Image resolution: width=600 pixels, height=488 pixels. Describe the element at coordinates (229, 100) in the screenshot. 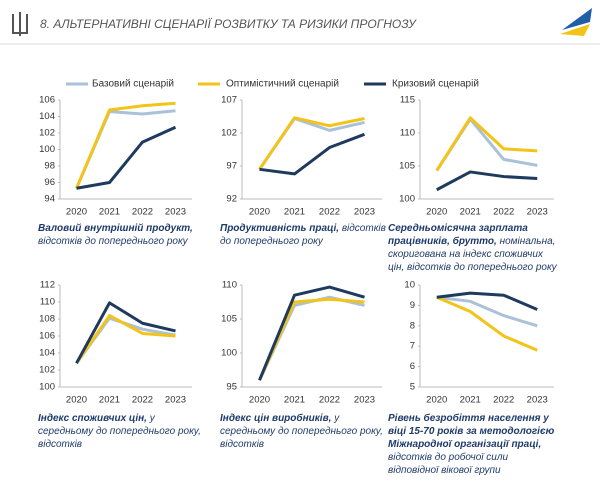

I see `y-tick-label: 107` at that location.